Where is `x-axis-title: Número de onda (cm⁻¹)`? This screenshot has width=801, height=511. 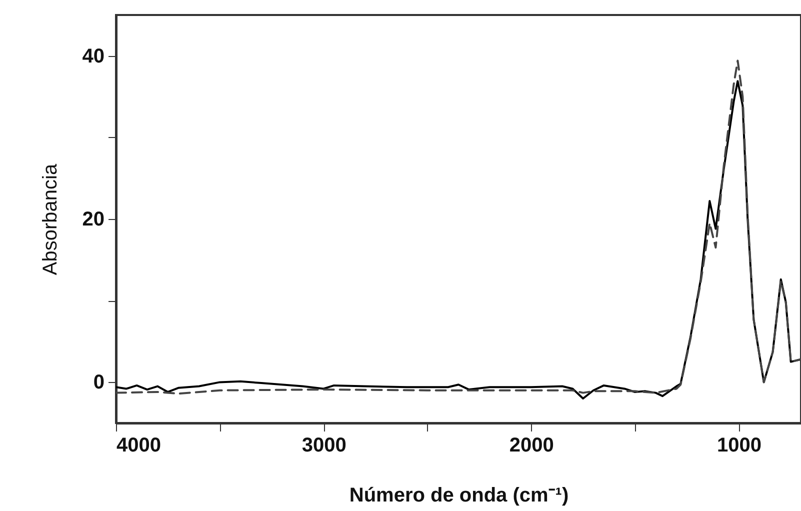 x-axis-title: Número de onda (cm⁻¹) is located at coordinates (459, 495).